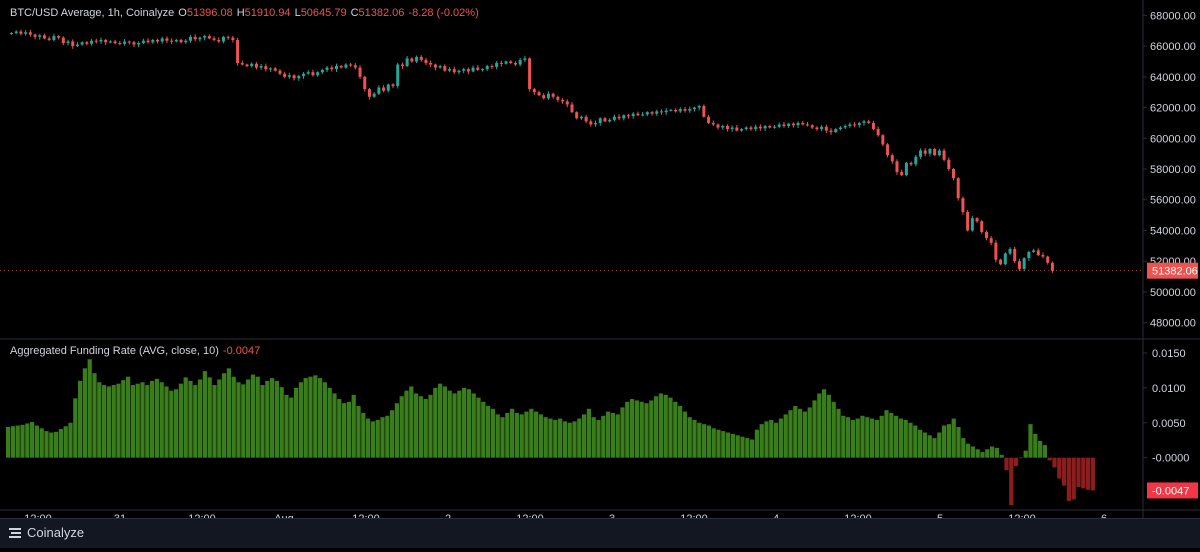 The image size is (1200, 552). What do you see at coordinates (1169, 424) in the screenshot?
I see `funding-tick-label: 0.0050` at bounding box center [1169, 424].